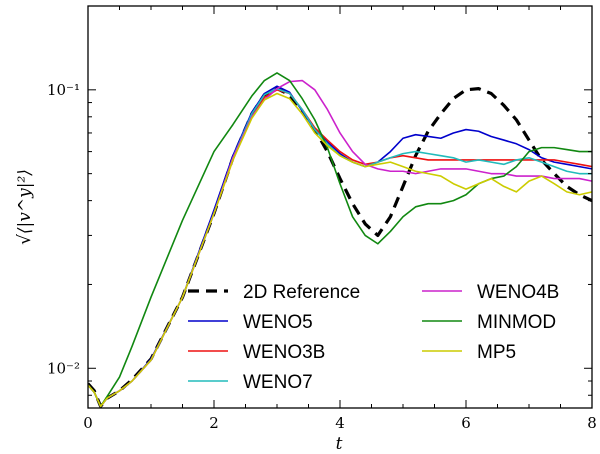 The image size is (600, 454). Describe the element at coordinates (214, 423) in the screenshot. I see `x-tick-label: 2` at that location.